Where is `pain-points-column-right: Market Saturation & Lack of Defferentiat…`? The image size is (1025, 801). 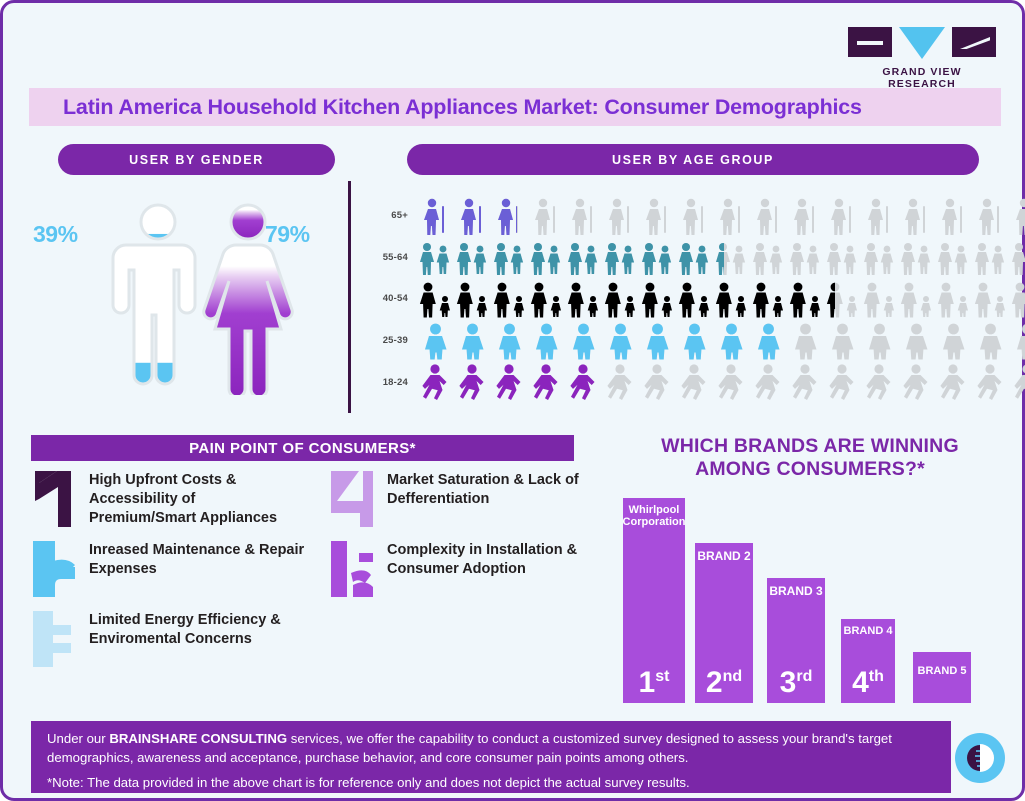
pain-points-column-right: Market Saturation & Lack of Defferentiat… is located at coordinates (466, 539).